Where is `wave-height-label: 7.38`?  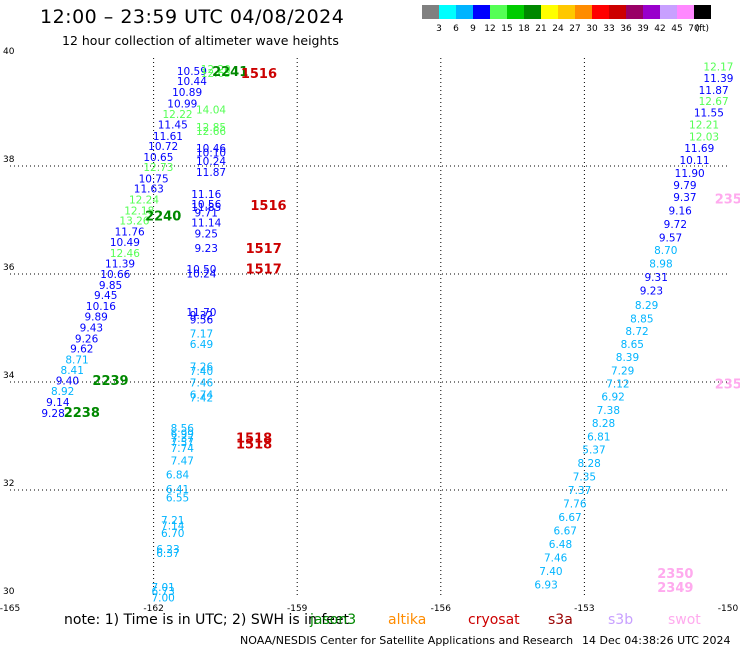
wave-height-label: 7.38 is located at coordinates (608, 411).